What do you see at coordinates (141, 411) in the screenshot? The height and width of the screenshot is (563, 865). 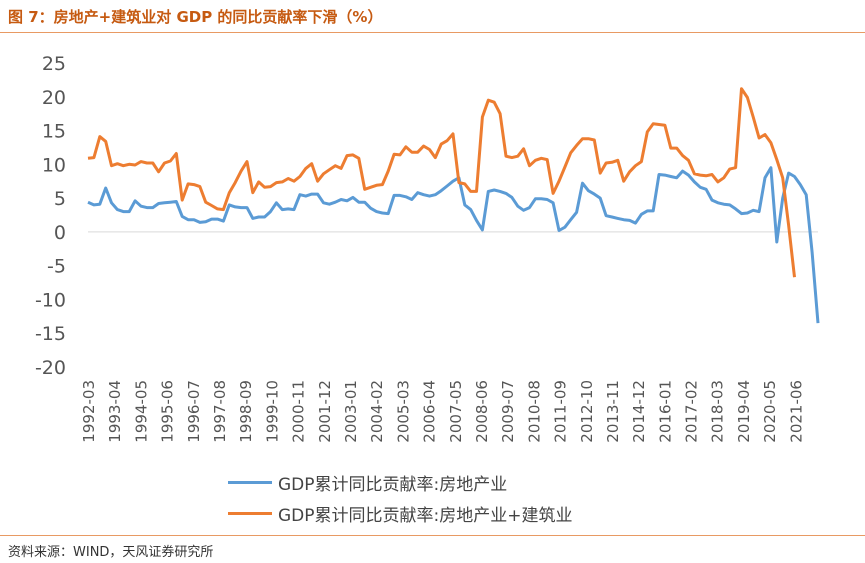 I see `x-tick-label: 1994-05` at bounding box center [141, 411].